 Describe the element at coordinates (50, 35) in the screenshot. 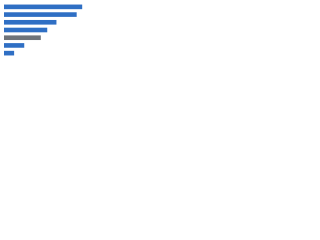

I see `chart` at that location.